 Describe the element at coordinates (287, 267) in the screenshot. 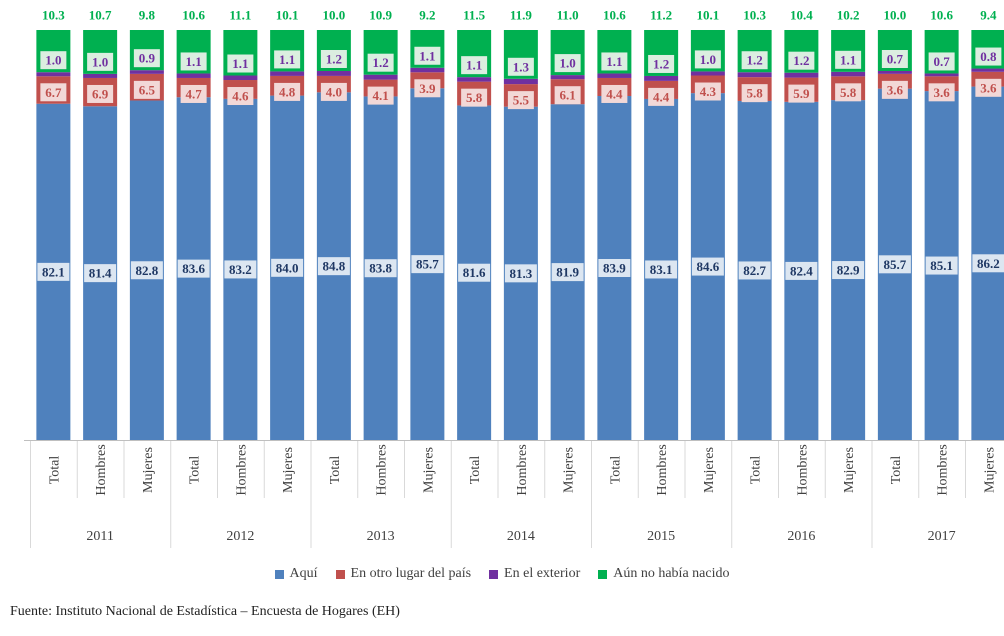

I see `value-label-0-5: 84.0` at that location.